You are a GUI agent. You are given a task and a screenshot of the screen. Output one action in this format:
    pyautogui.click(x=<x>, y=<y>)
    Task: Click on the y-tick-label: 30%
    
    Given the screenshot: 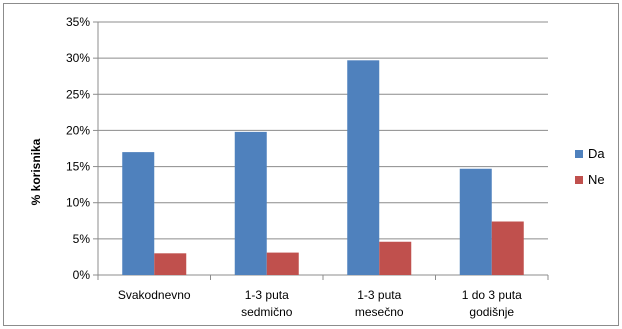 What is the action you would take?
    pyautogui.click(x=78, y=58)
    